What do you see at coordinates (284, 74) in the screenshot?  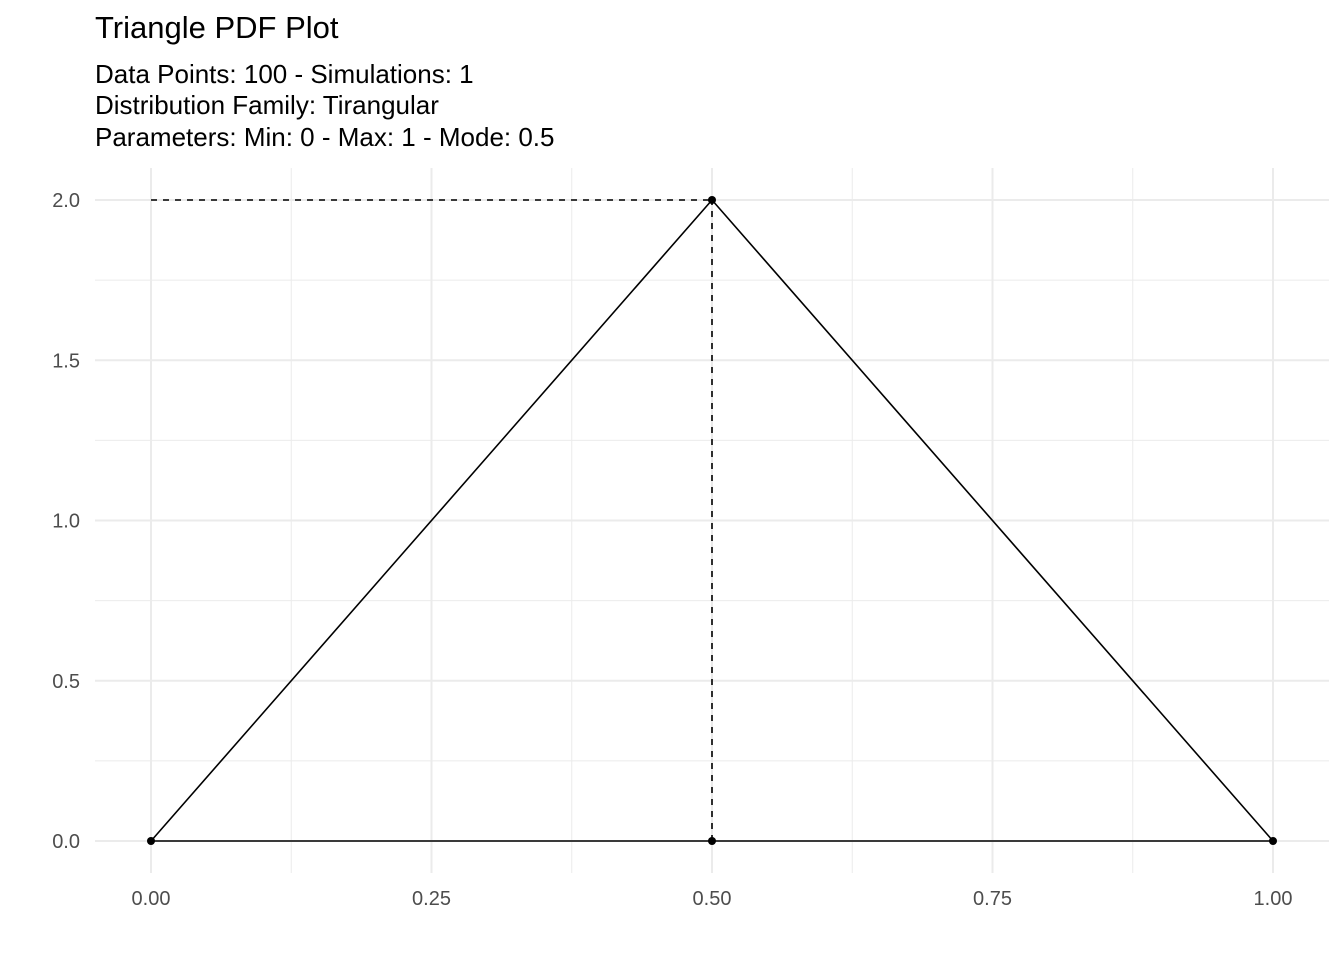 I see `chart-subtitle-line-1: Data Points: 100 - Simulations: 1` at bounding box center [284, 74].